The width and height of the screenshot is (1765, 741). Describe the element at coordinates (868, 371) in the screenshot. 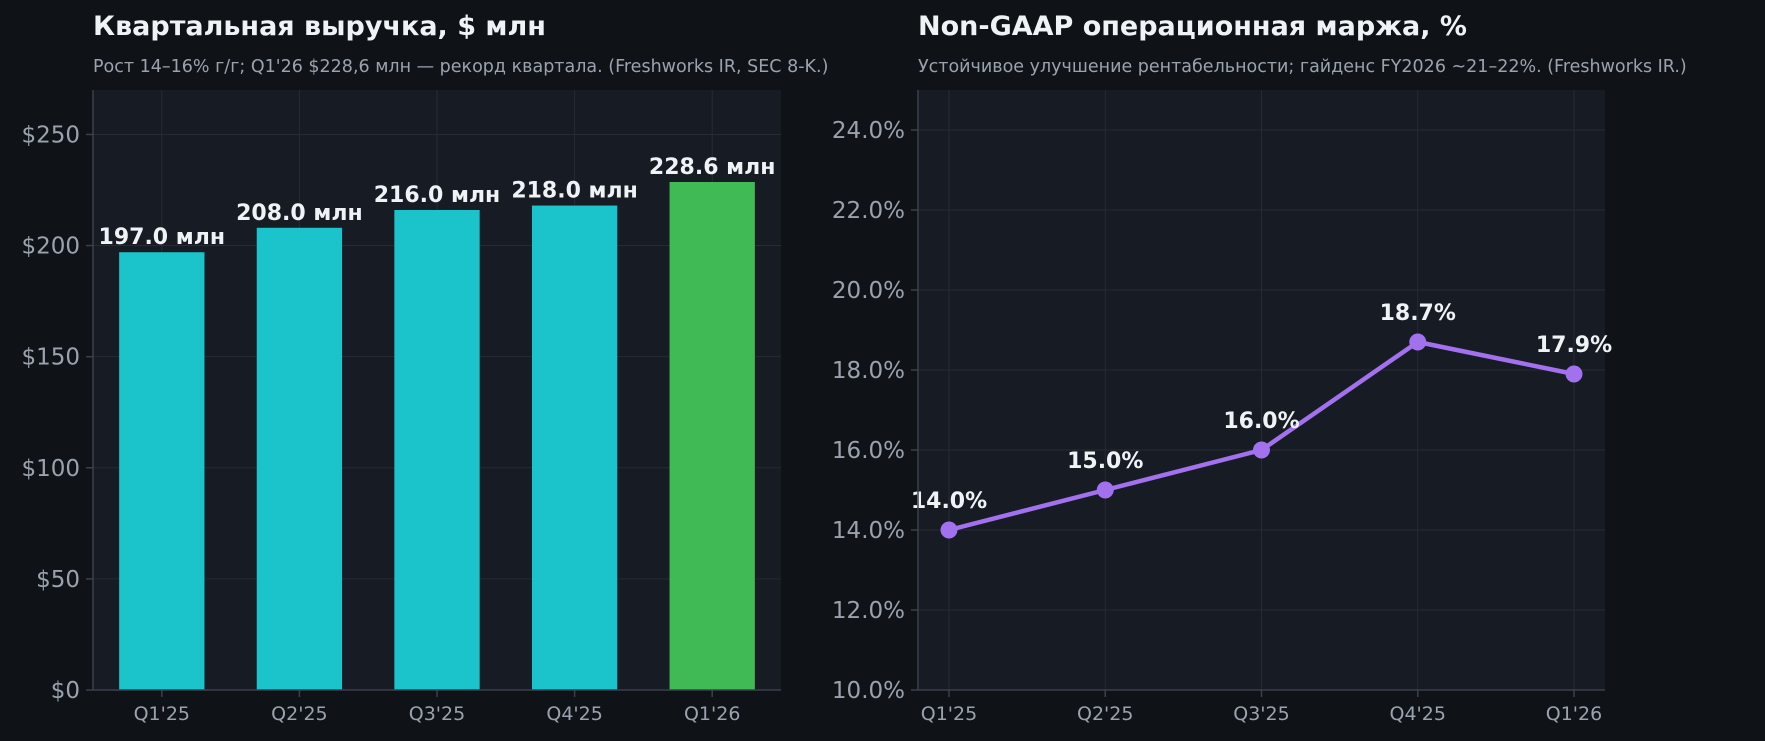

I see `margin-ytick-label: 18.0%` at that location.